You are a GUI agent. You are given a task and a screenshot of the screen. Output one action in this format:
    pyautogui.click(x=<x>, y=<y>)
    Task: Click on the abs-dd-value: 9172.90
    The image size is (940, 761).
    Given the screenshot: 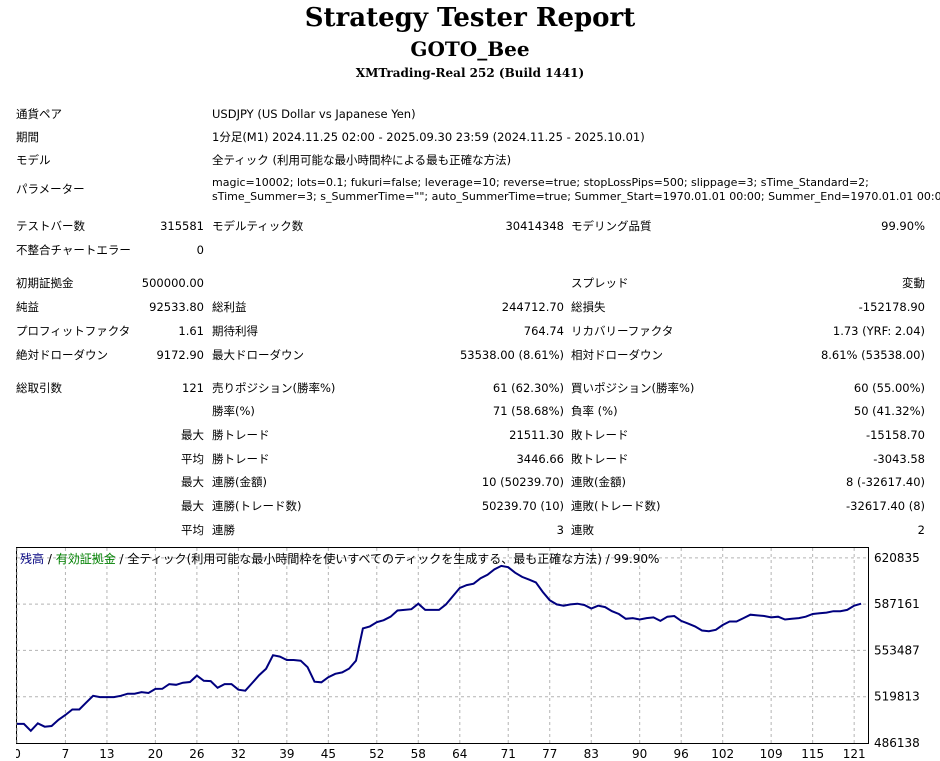 What is the action you would take?
    pyautogui.click(x=180, y=355)
    